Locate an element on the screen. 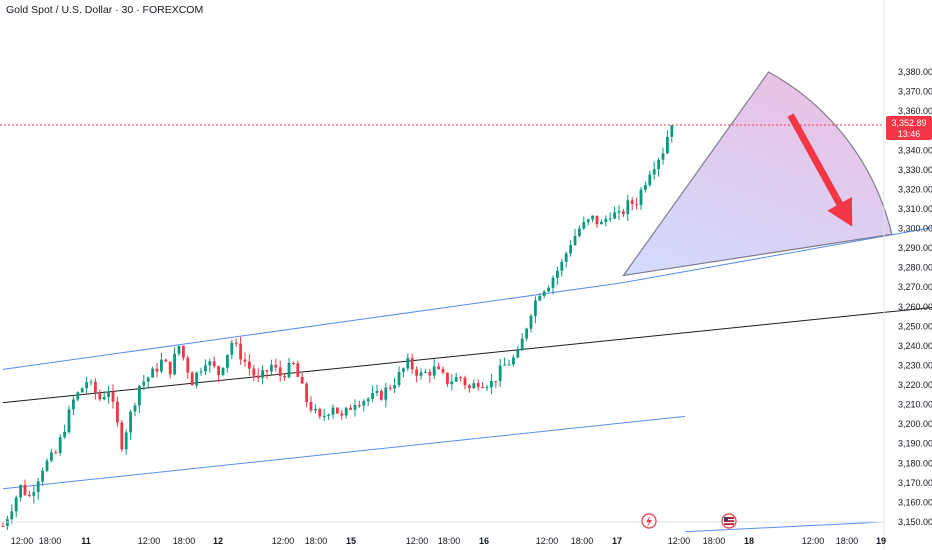  down-arrow-icon is located at coordinates (820, 170).